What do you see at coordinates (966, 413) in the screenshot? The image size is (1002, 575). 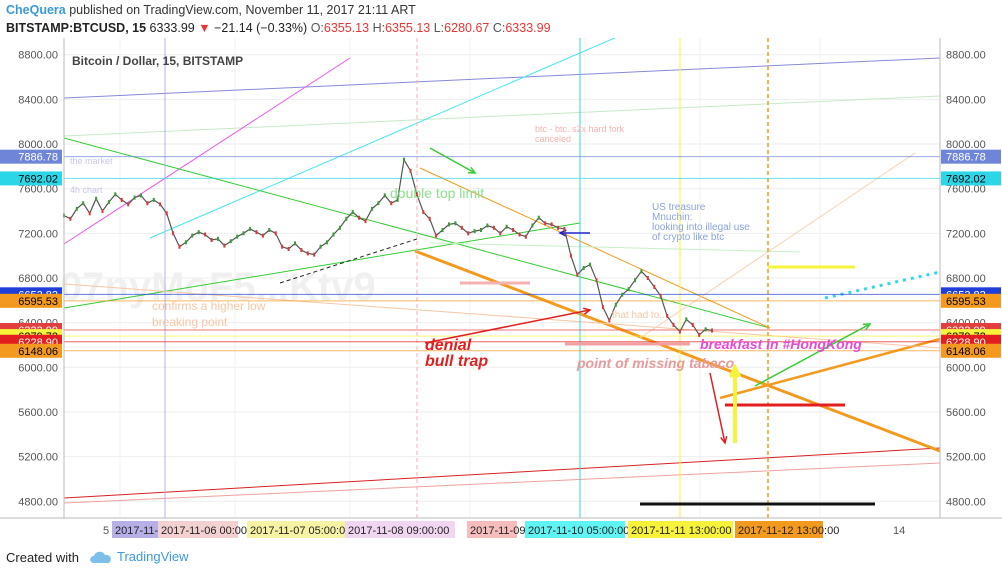 I see `y-tick-label-right: 5600.00` at bounding box center [966, 413].